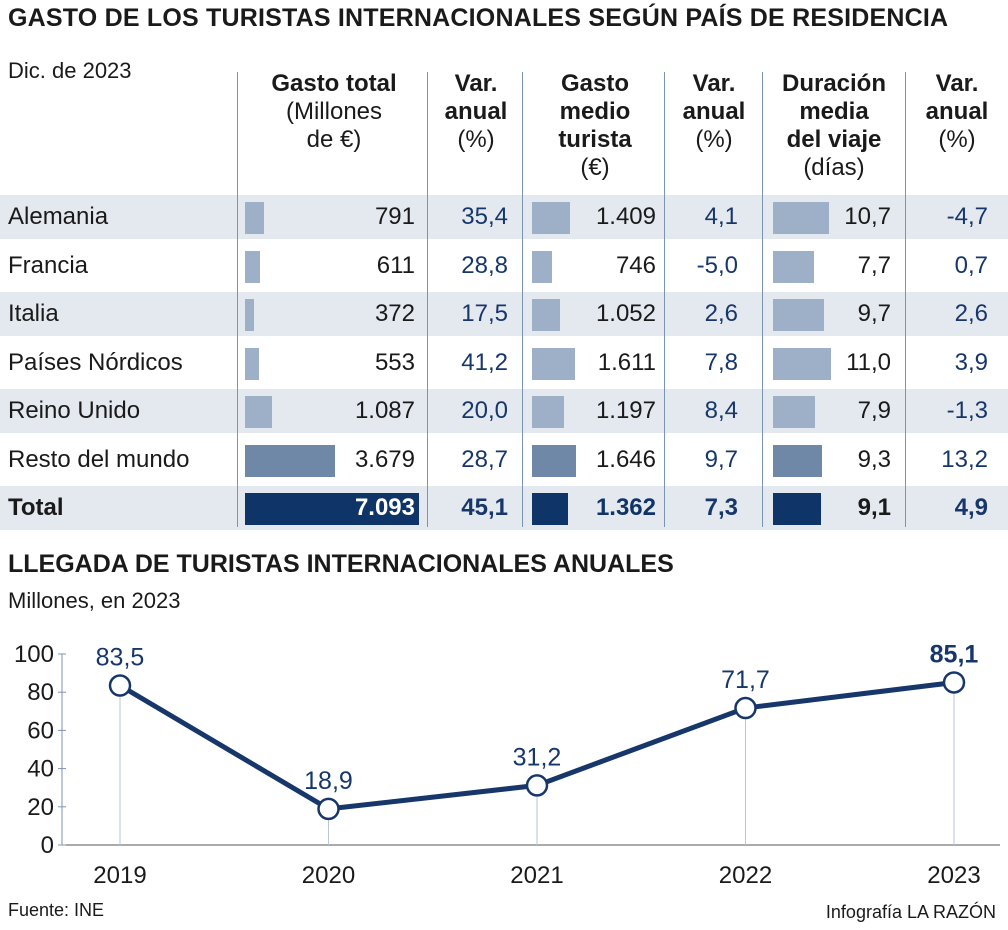 The width and height of the screenshot is (1008, 930). What do you see at coordinates (625, 507) in the screenshot?
I see `gasto-medio-value: 1.362` at bounding box center [625, 507].